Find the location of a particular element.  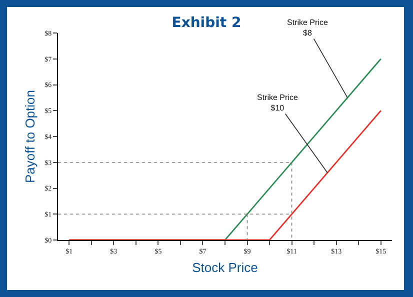

x-axis-title: Stock Price is located at coordinates (225, 267).